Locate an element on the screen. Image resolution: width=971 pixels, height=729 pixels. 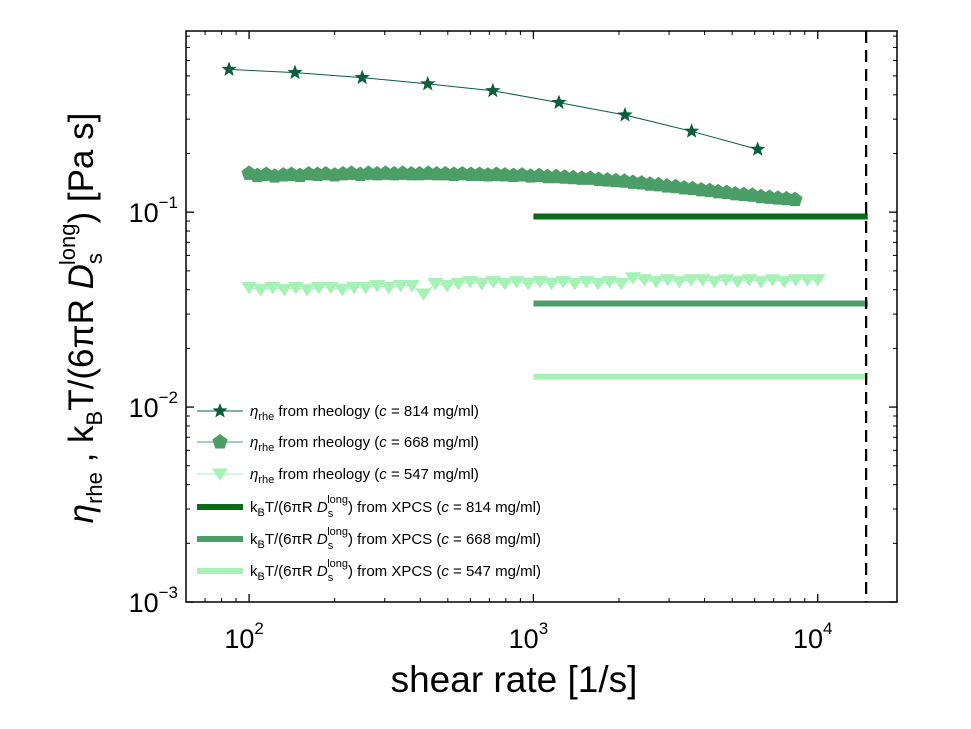
legend-item-rheo-668: ηrhe from rheology (c = 668 mg/ml) is located at coordinates (338, 444).